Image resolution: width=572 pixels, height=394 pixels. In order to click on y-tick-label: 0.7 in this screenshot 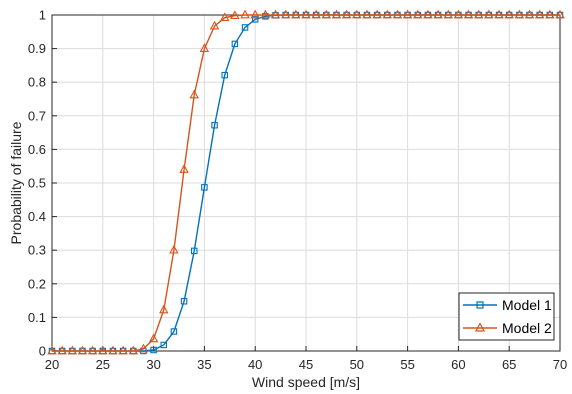, I will do `click(37, 115)`.